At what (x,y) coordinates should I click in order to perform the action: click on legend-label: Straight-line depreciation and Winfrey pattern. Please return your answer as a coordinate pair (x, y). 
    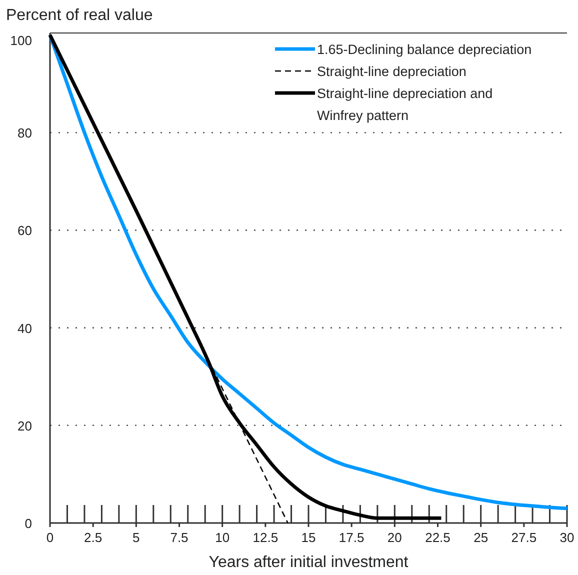
    Looking at the image, I should click on (405, 104).